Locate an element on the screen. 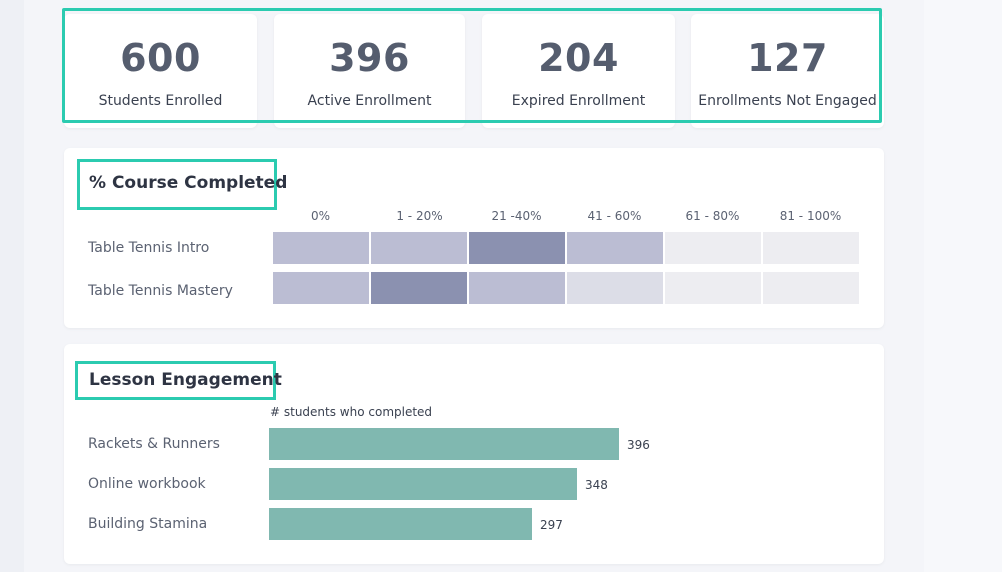 This screenshot has height=572, width=1002. lesson-engagement-title: Lesson Engagement is located at coordinates (178, 380).